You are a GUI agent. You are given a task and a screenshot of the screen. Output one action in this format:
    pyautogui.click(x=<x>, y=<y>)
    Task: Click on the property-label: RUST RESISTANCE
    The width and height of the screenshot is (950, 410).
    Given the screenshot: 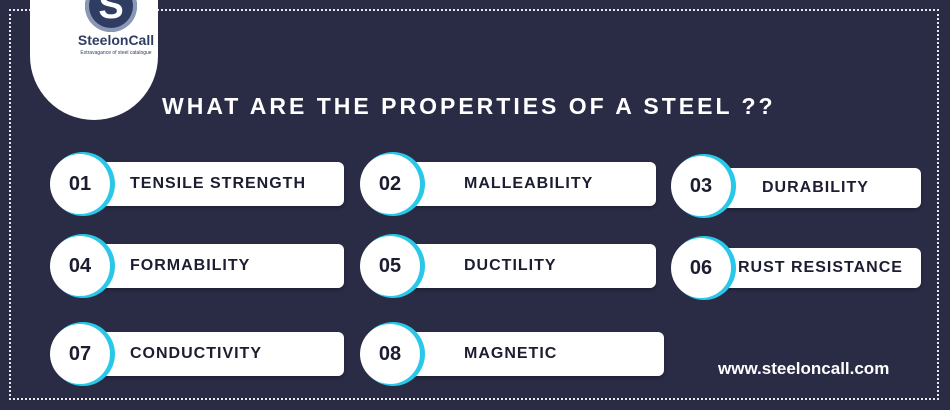 What is the action you would take?
    pyautogui.click(x=820, y=267)
    